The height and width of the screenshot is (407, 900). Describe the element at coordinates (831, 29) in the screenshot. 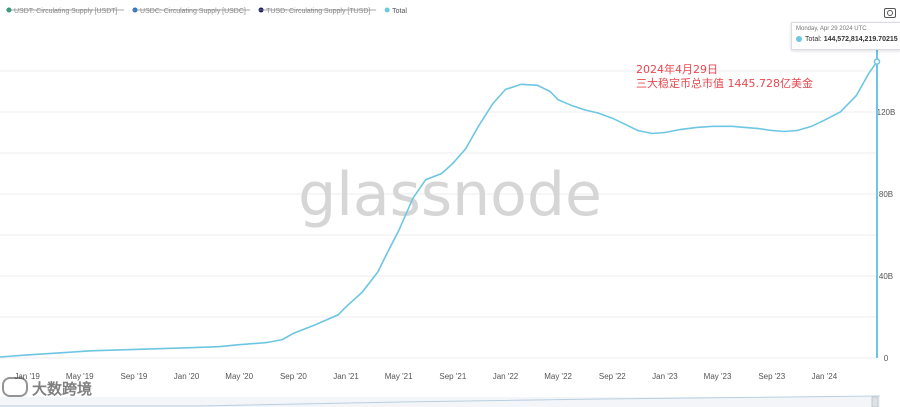

I see `tooltip-date: Monday, Apr 29 2024 UTC` at that location.